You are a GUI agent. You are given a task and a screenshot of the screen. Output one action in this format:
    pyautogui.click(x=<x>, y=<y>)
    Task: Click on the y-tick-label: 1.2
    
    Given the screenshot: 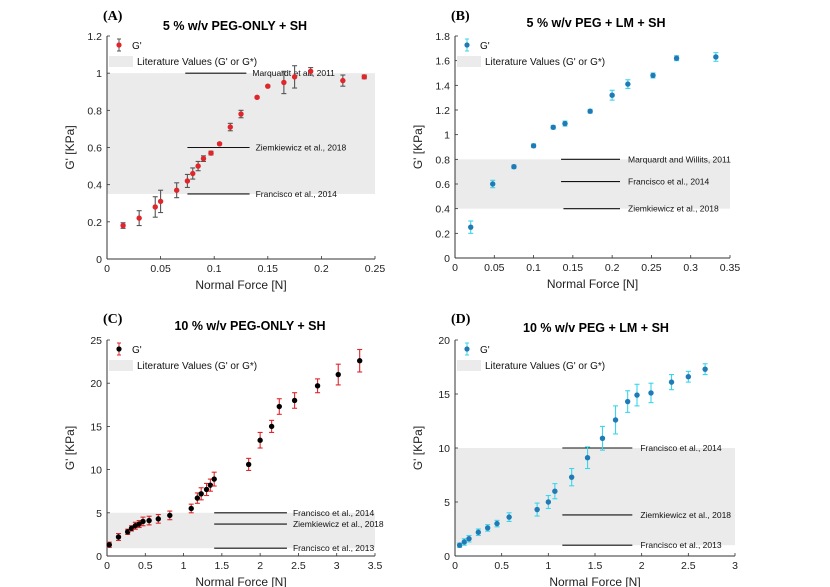 What is the action you would take?
    pyautogui.click(x=94, y=37)
    